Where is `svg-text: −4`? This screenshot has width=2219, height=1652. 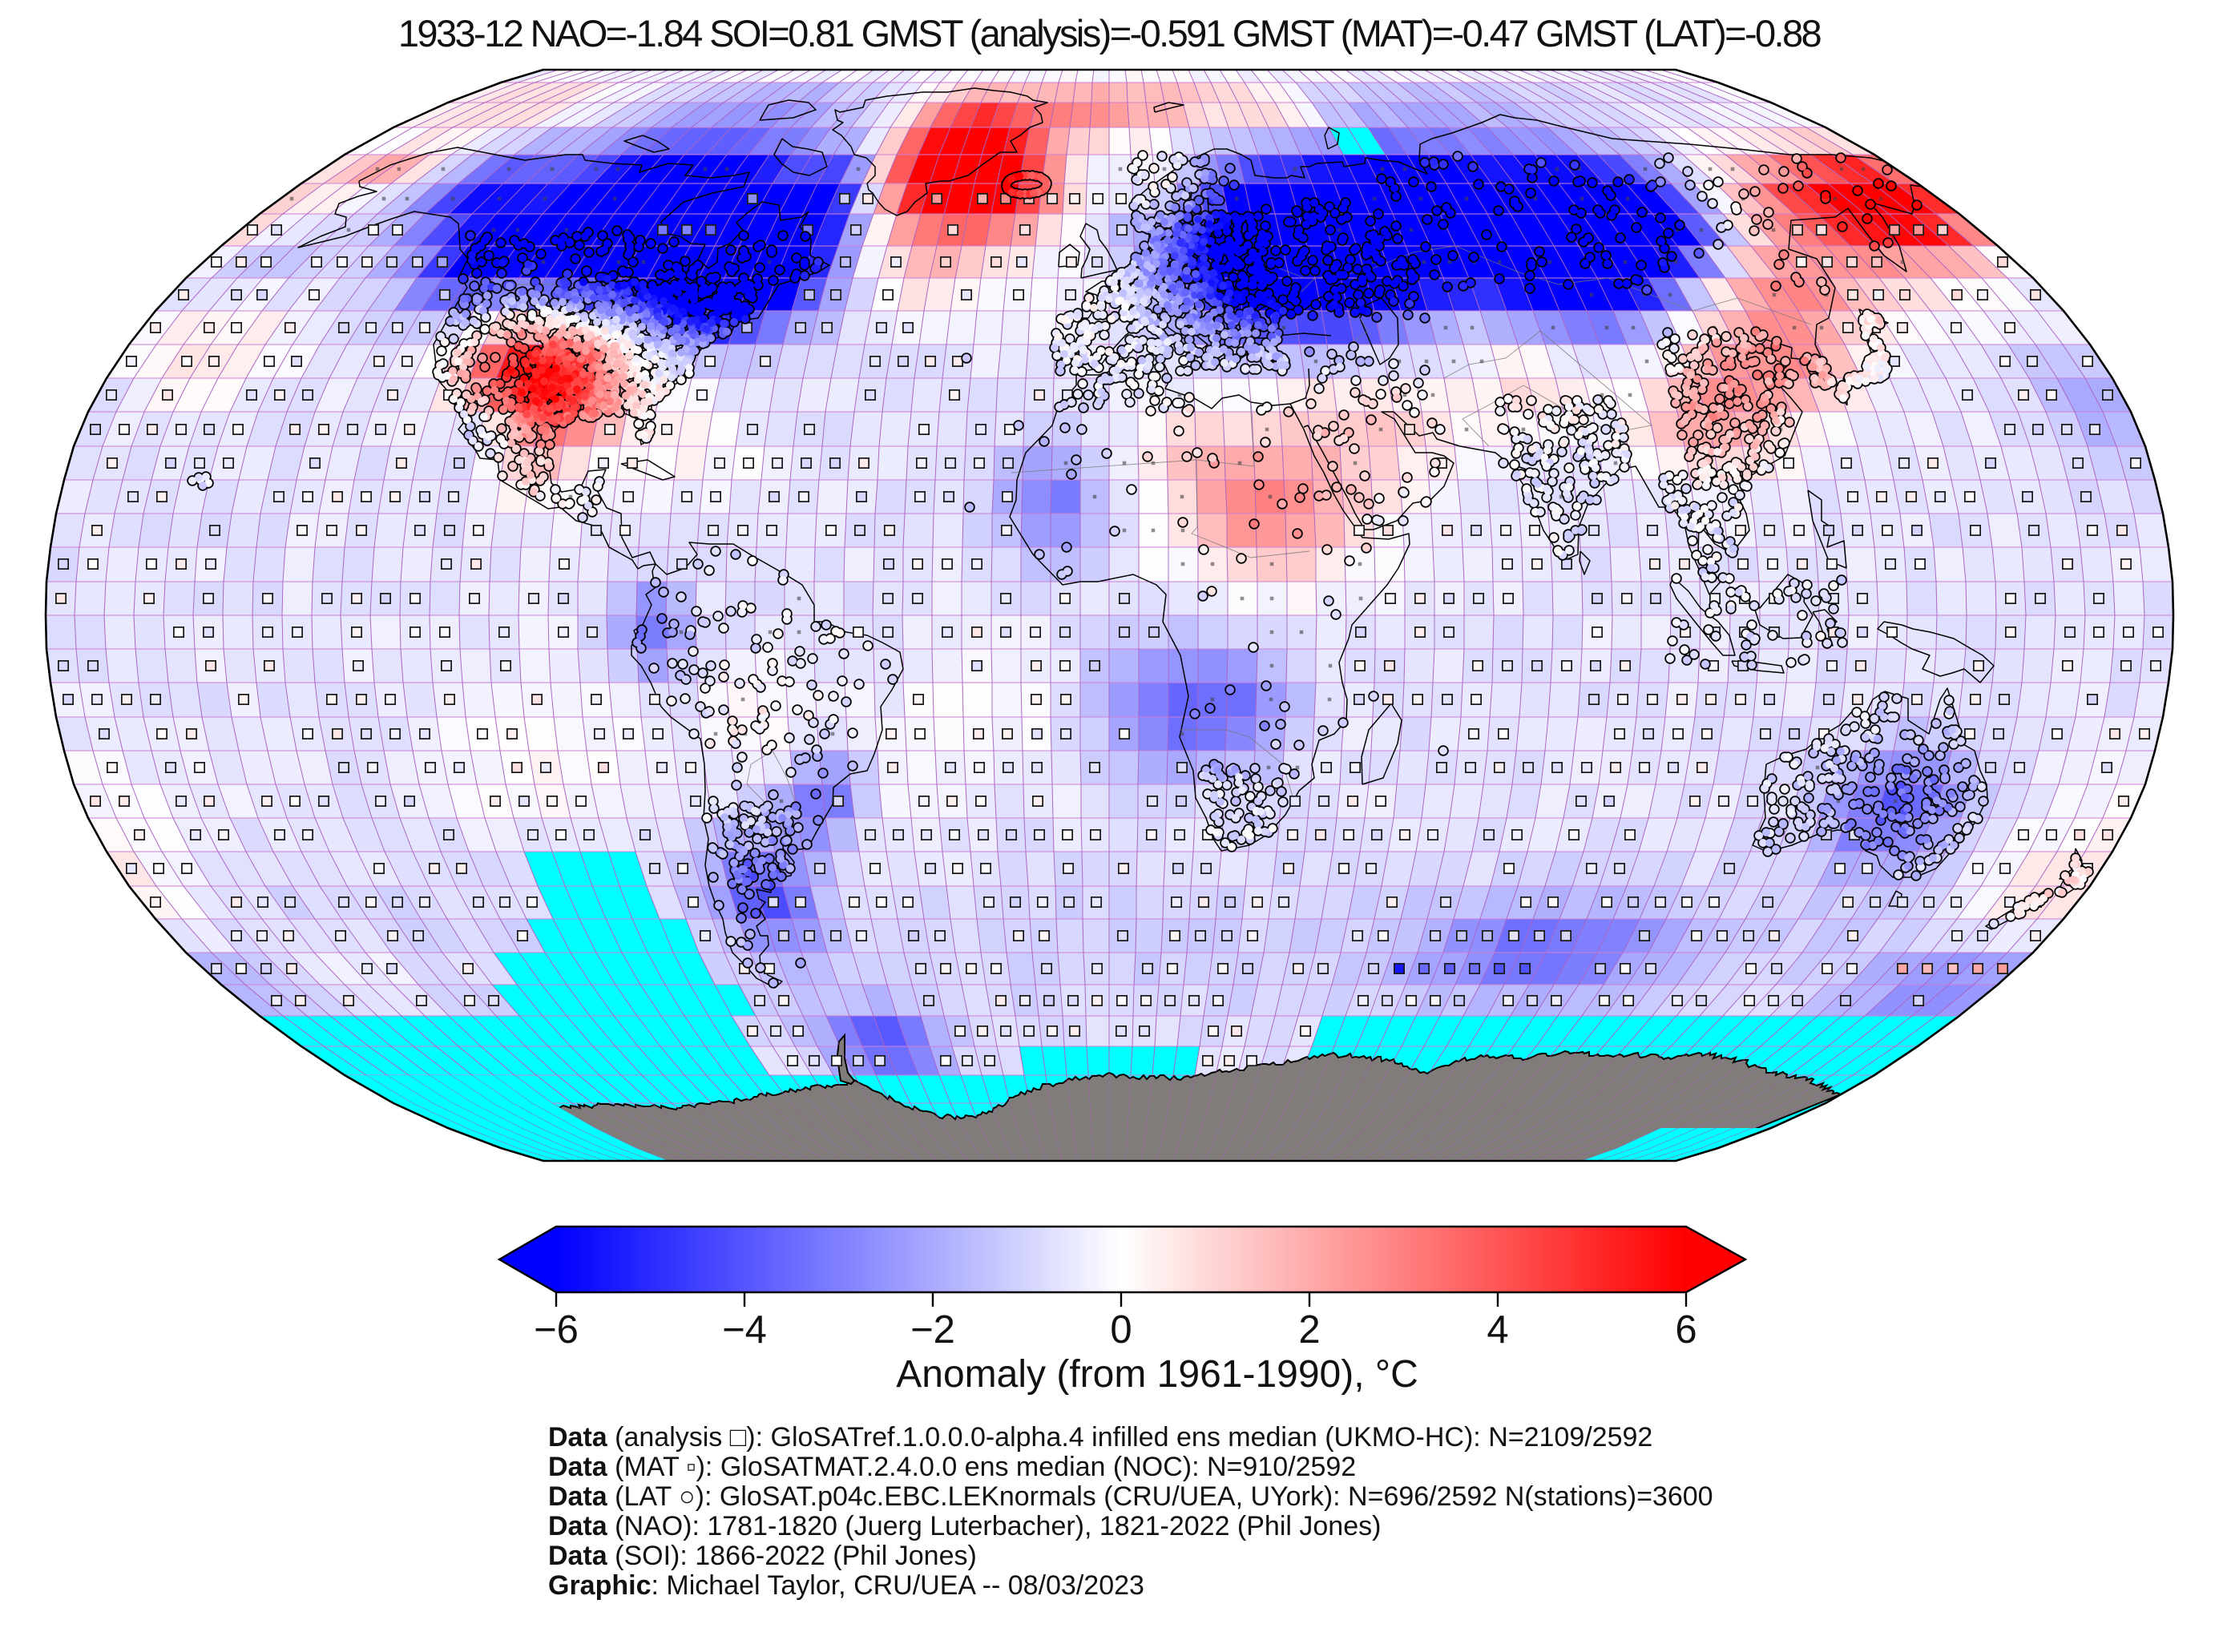 svg-text: −4 is located at coordinates (745, 1330).